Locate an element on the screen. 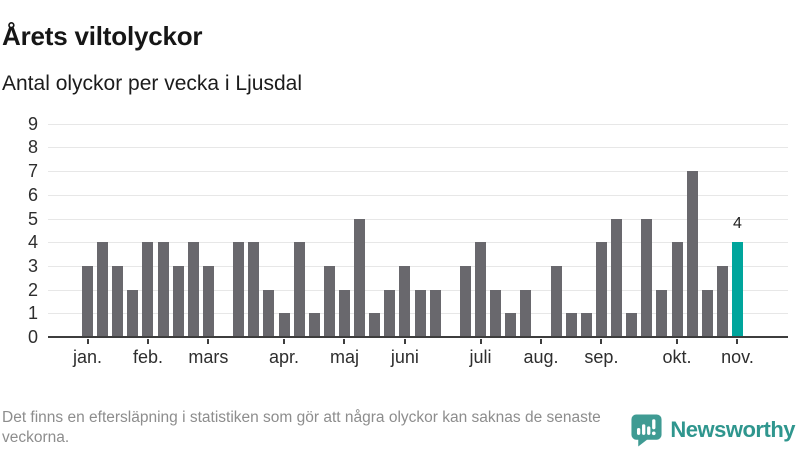 The image size is (800, 450). month-label: okt. is located at coordinates (677, 357).